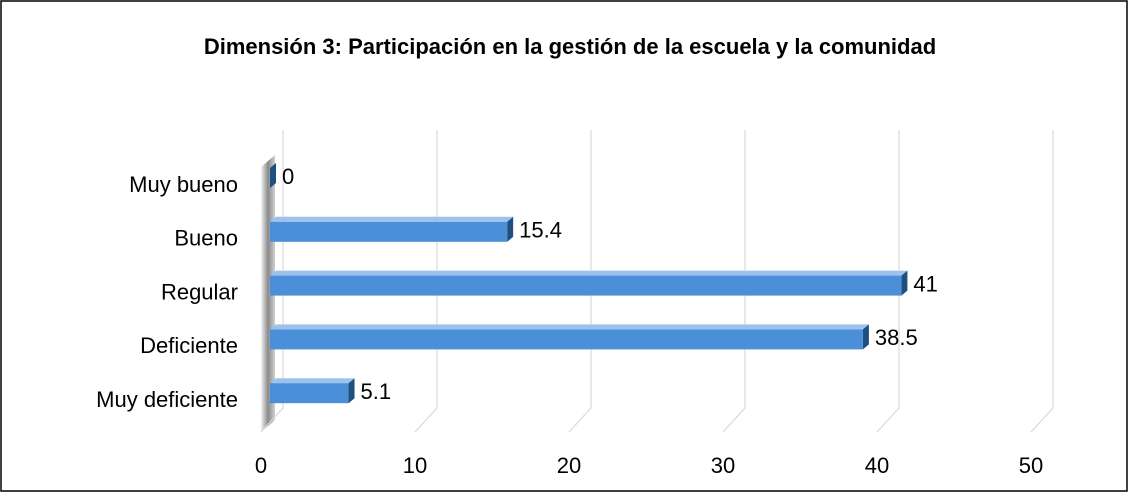 Image resolution: width=1129 pixels, height=493 pixels. Describe the element at coordinates (199, 291) in the screenshot. I see `y-tick-label: Regular` at that location.